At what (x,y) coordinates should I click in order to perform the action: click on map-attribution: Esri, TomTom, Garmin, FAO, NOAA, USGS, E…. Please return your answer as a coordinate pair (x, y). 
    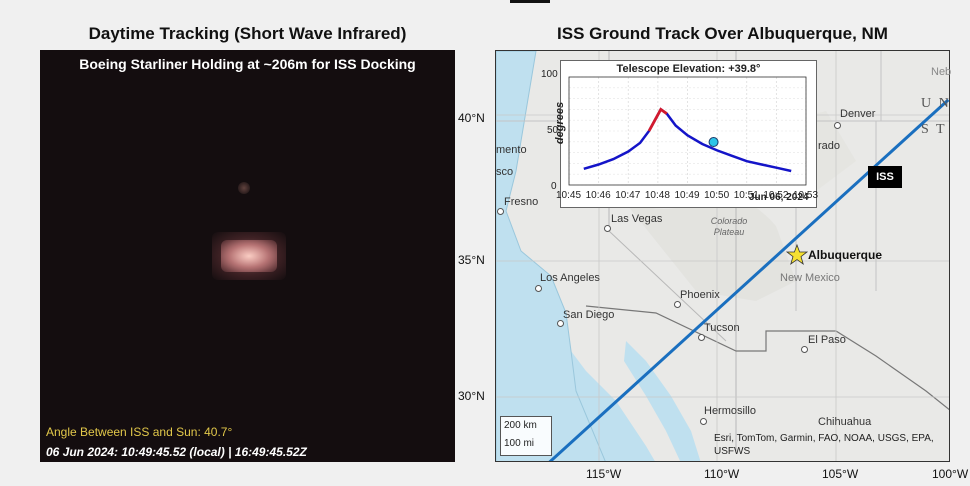
    Looking at the image, I should click on (824, 445).